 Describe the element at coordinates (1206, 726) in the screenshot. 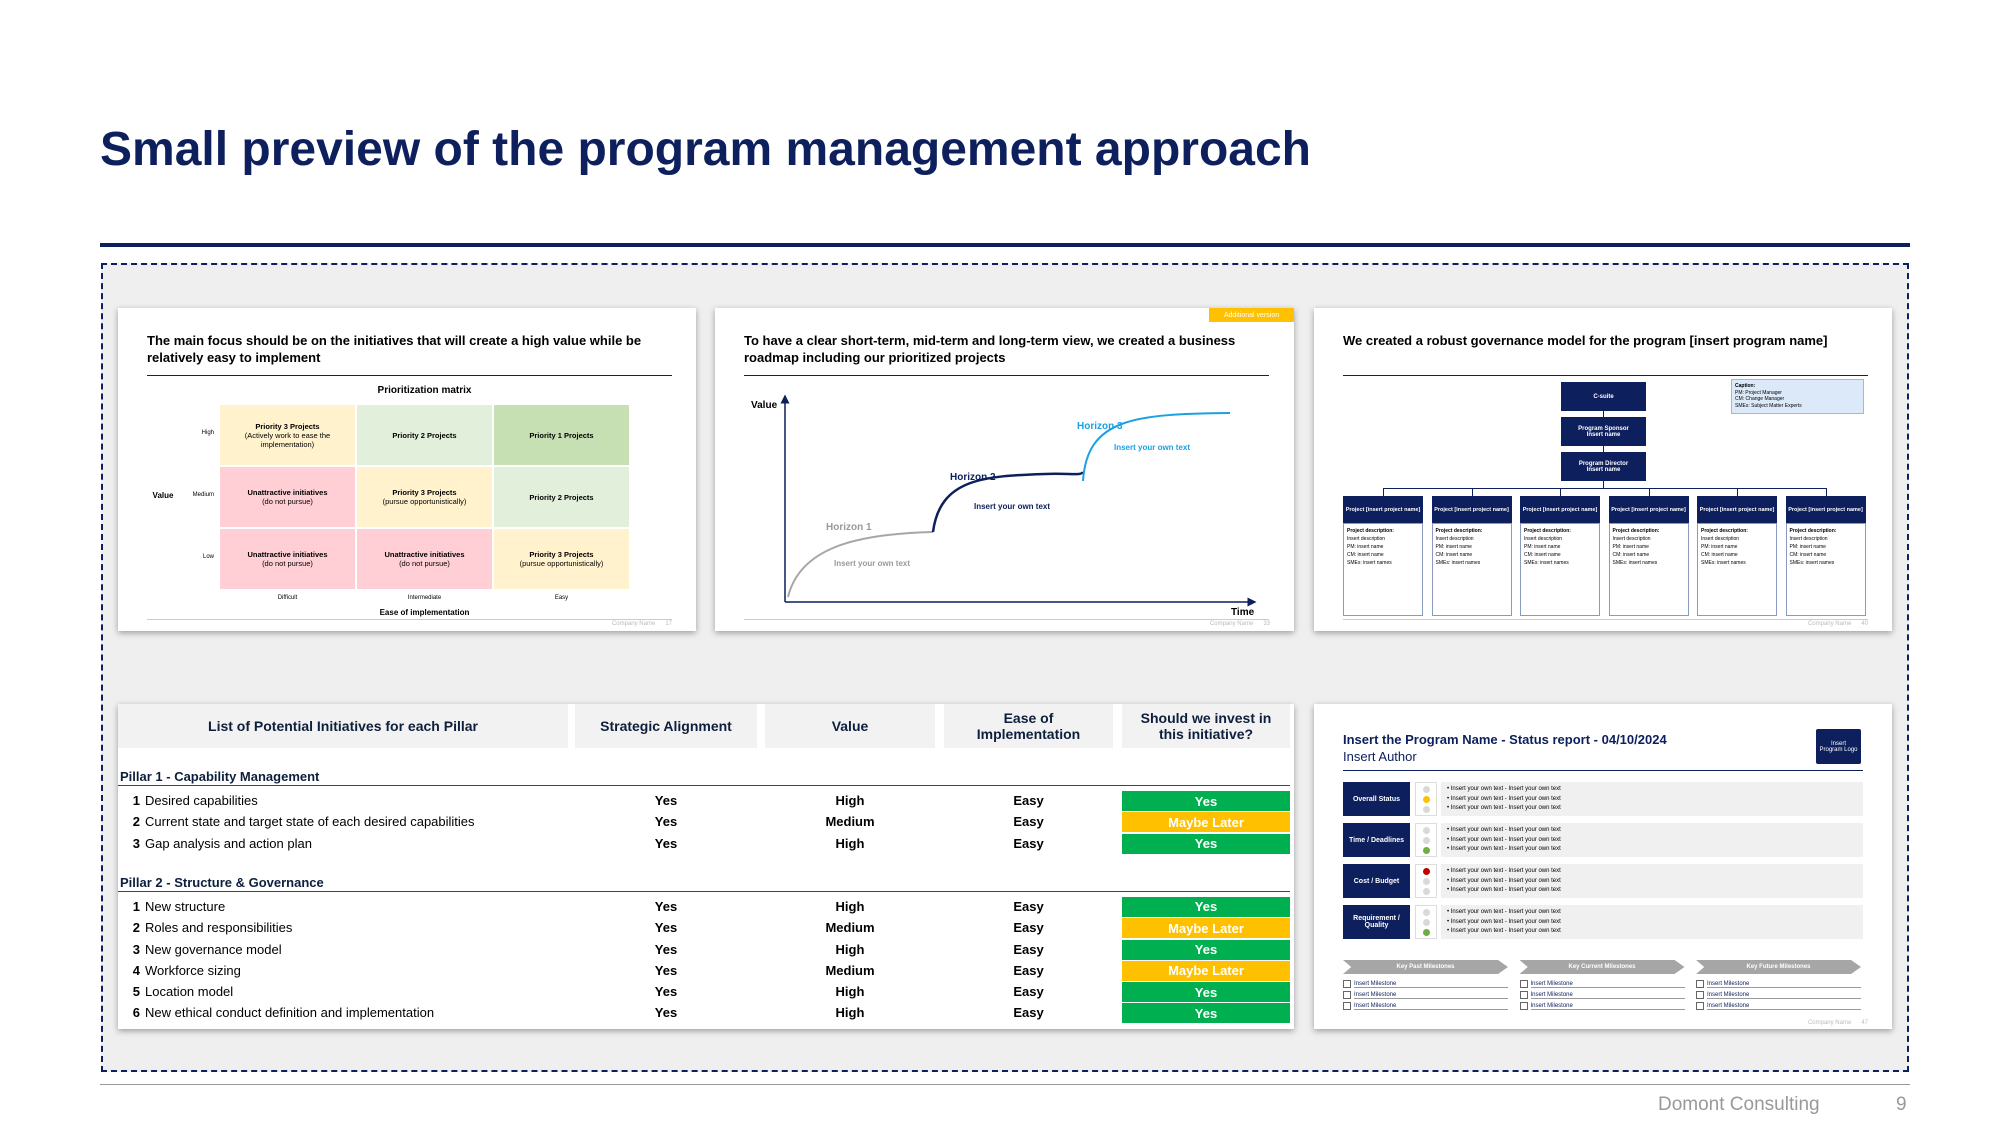

I see `table-header: Should we invest in this initiative?` at that location.